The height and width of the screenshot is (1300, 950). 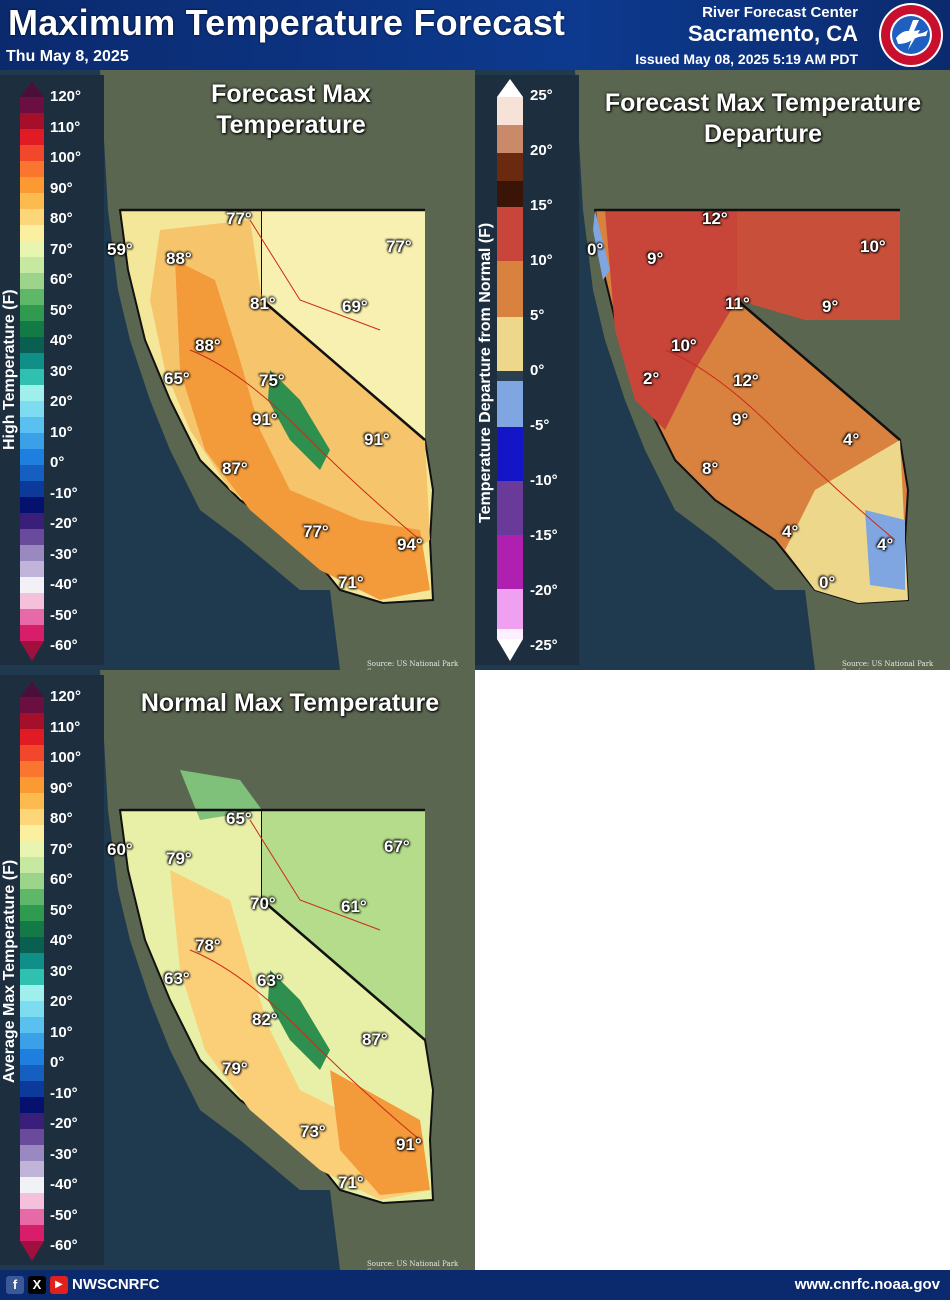 I want to click on page-title: Maximum Temperature Forecast, so click(x=287, y=22).